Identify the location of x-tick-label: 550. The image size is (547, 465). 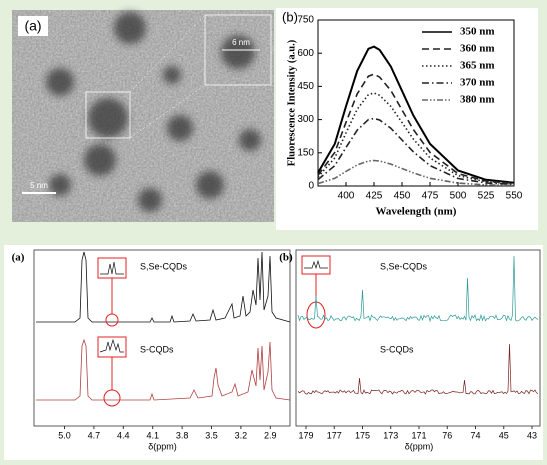
(514, 196).